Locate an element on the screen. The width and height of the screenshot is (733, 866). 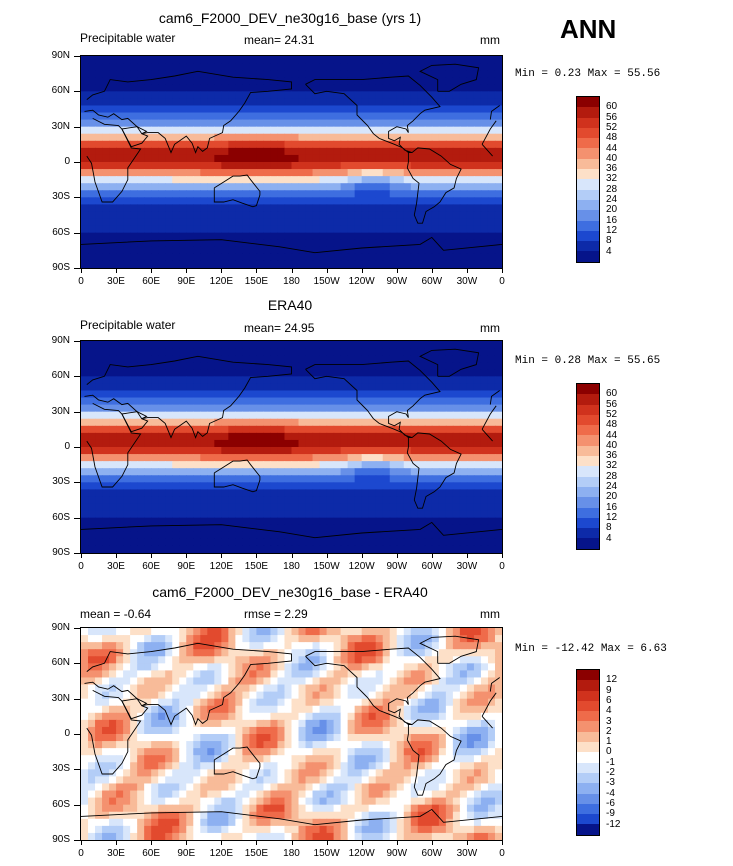
colorbar-label: 24 is located at coordinates (612, 486).